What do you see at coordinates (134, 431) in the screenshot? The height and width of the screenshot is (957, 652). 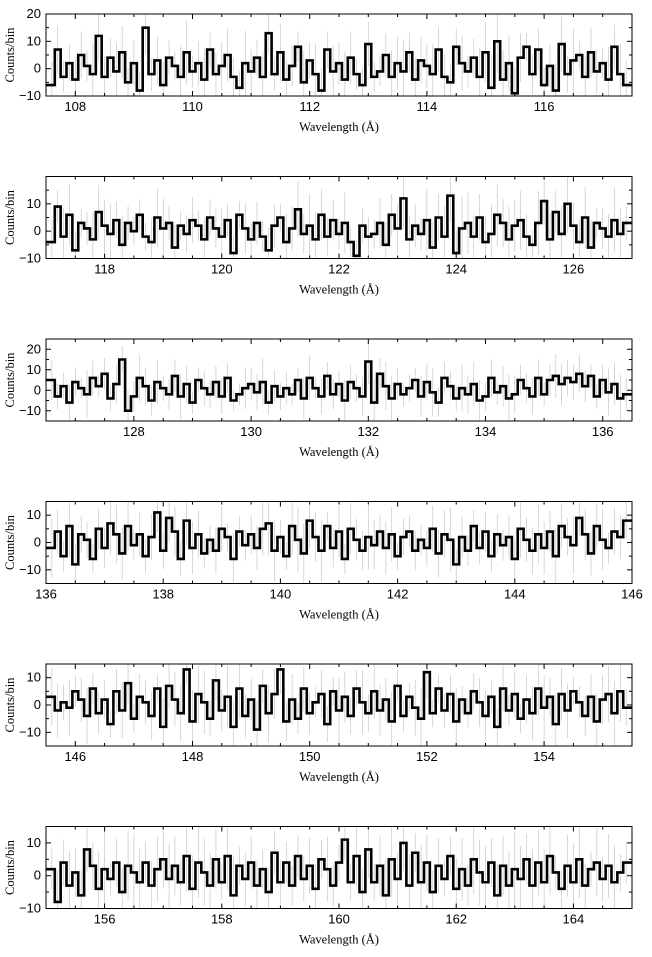 I see `x-tick-label: 128` at bounding box center [134, 431].